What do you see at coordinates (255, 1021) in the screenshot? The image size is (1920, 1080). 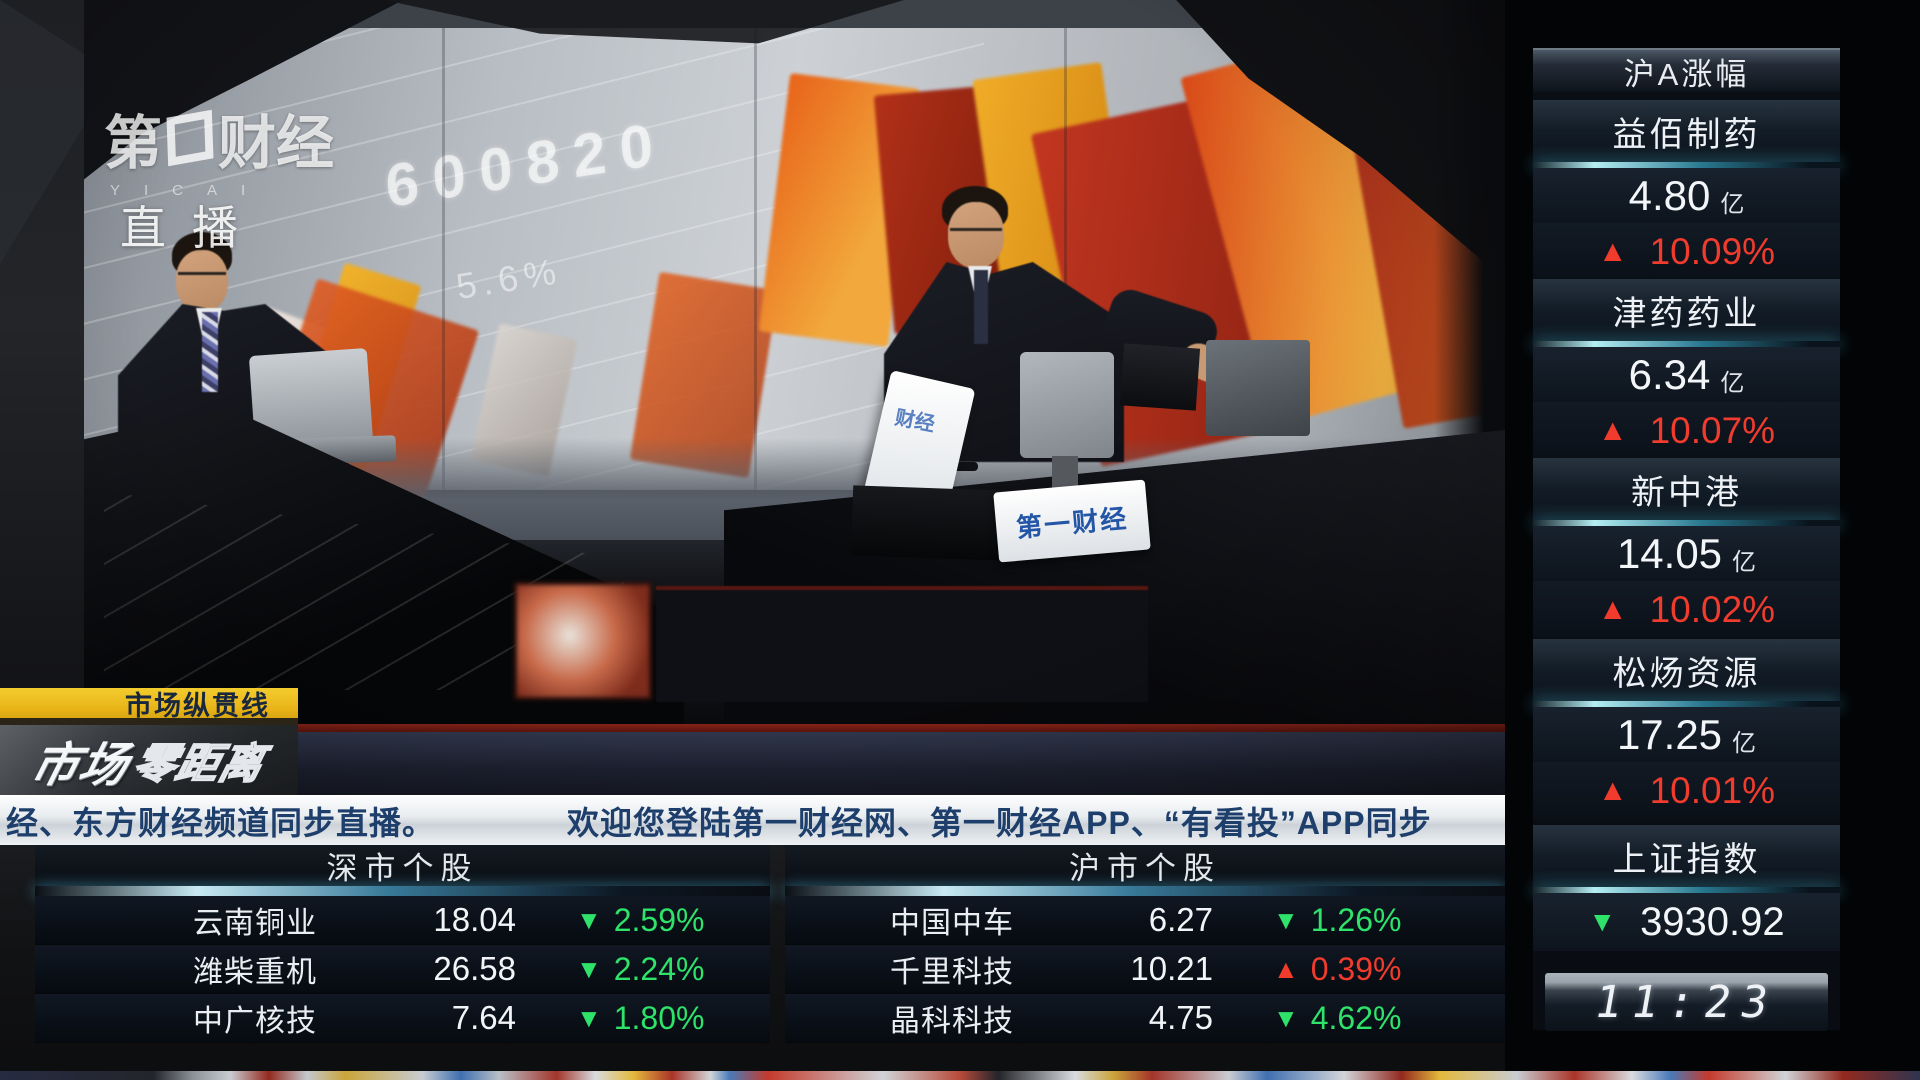 I see `stock-name: 中广核技` at bounding box center [255, 1021].